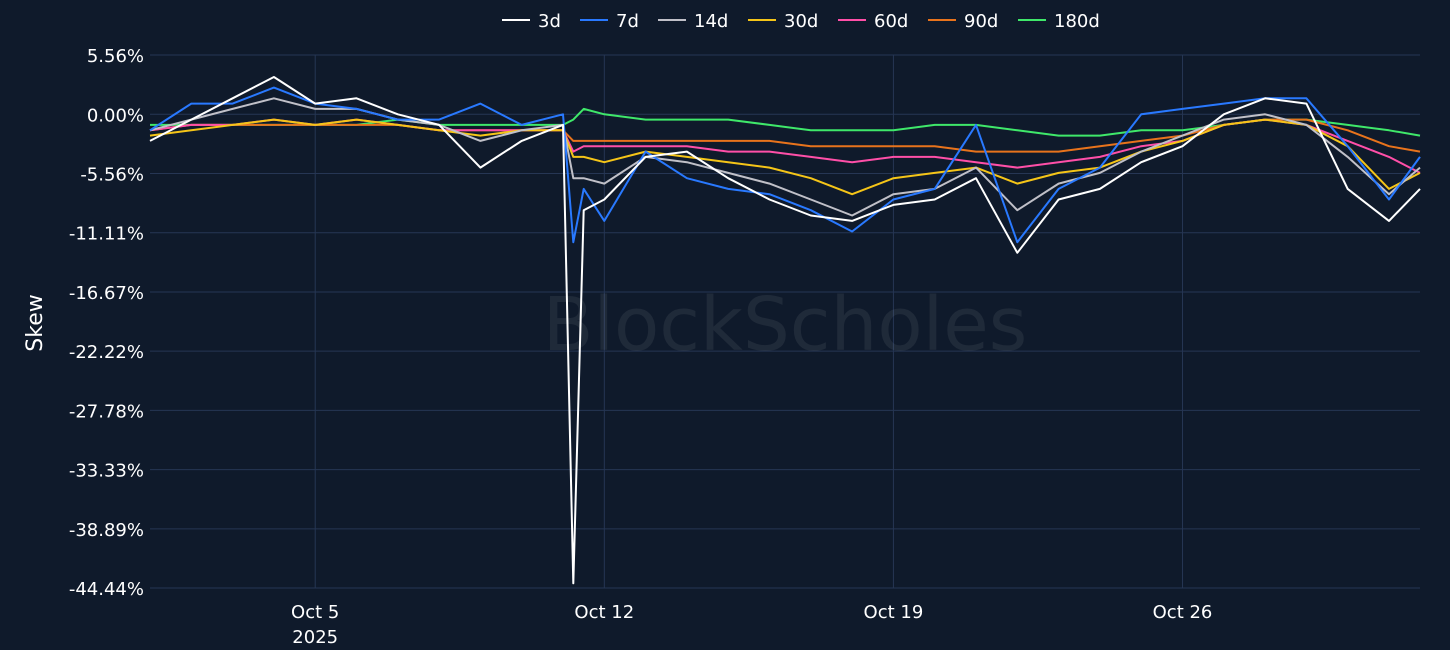  I want to click on y-tick-label: 0.00%, so click(115, 115).